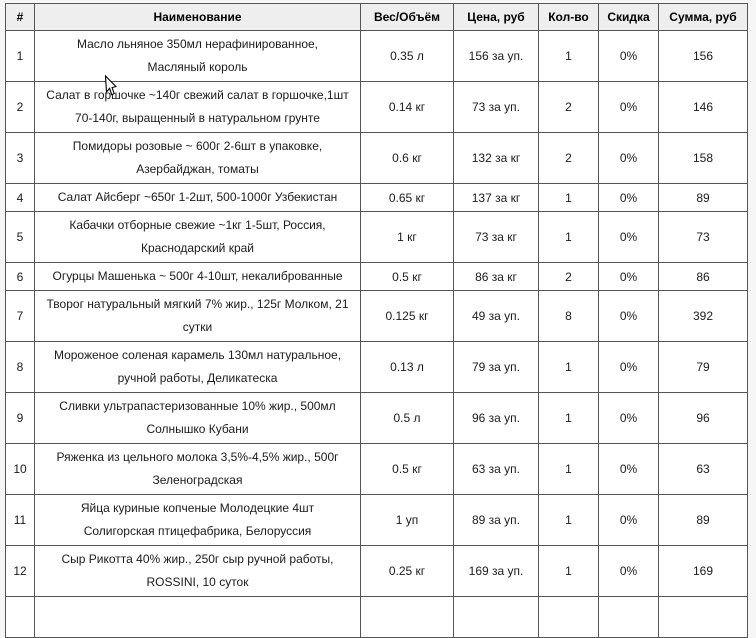 The width and height of the screenshot is (756, 638). What do you see at coordinates (20, 276) in the screenshot?
I see `cell-row-number: 6` at bounding box center [20, 276].